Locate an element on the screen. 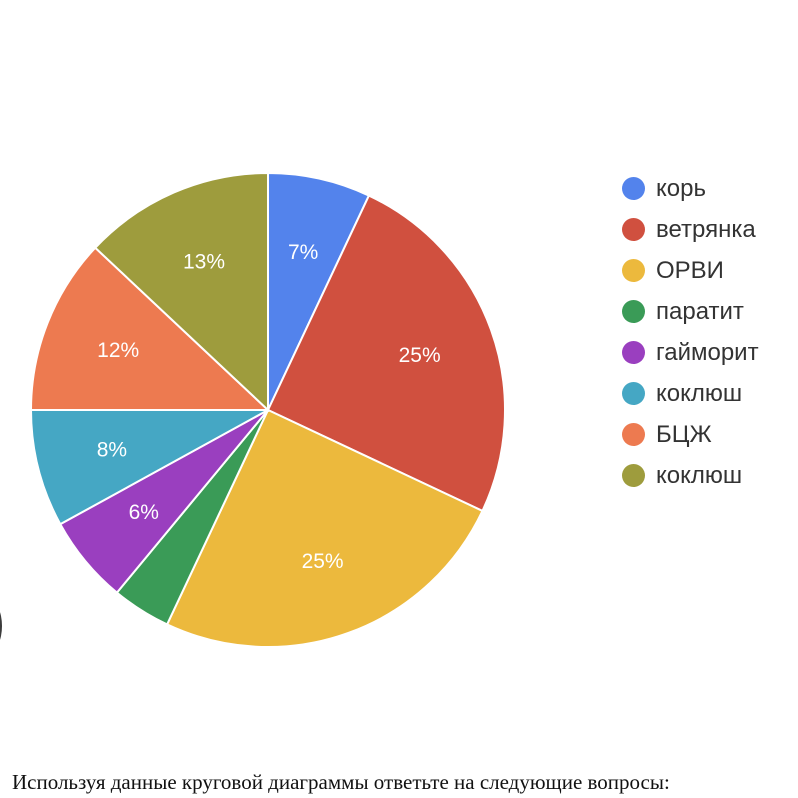 This screenshot has width=798, height=798. legend-item: паратит is located at coordinates (690, 311).